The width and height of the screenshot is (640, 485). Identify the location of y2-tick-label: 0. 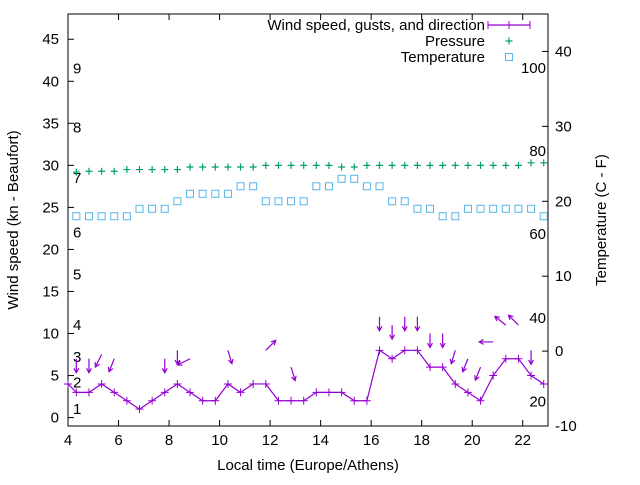
(559, 351).